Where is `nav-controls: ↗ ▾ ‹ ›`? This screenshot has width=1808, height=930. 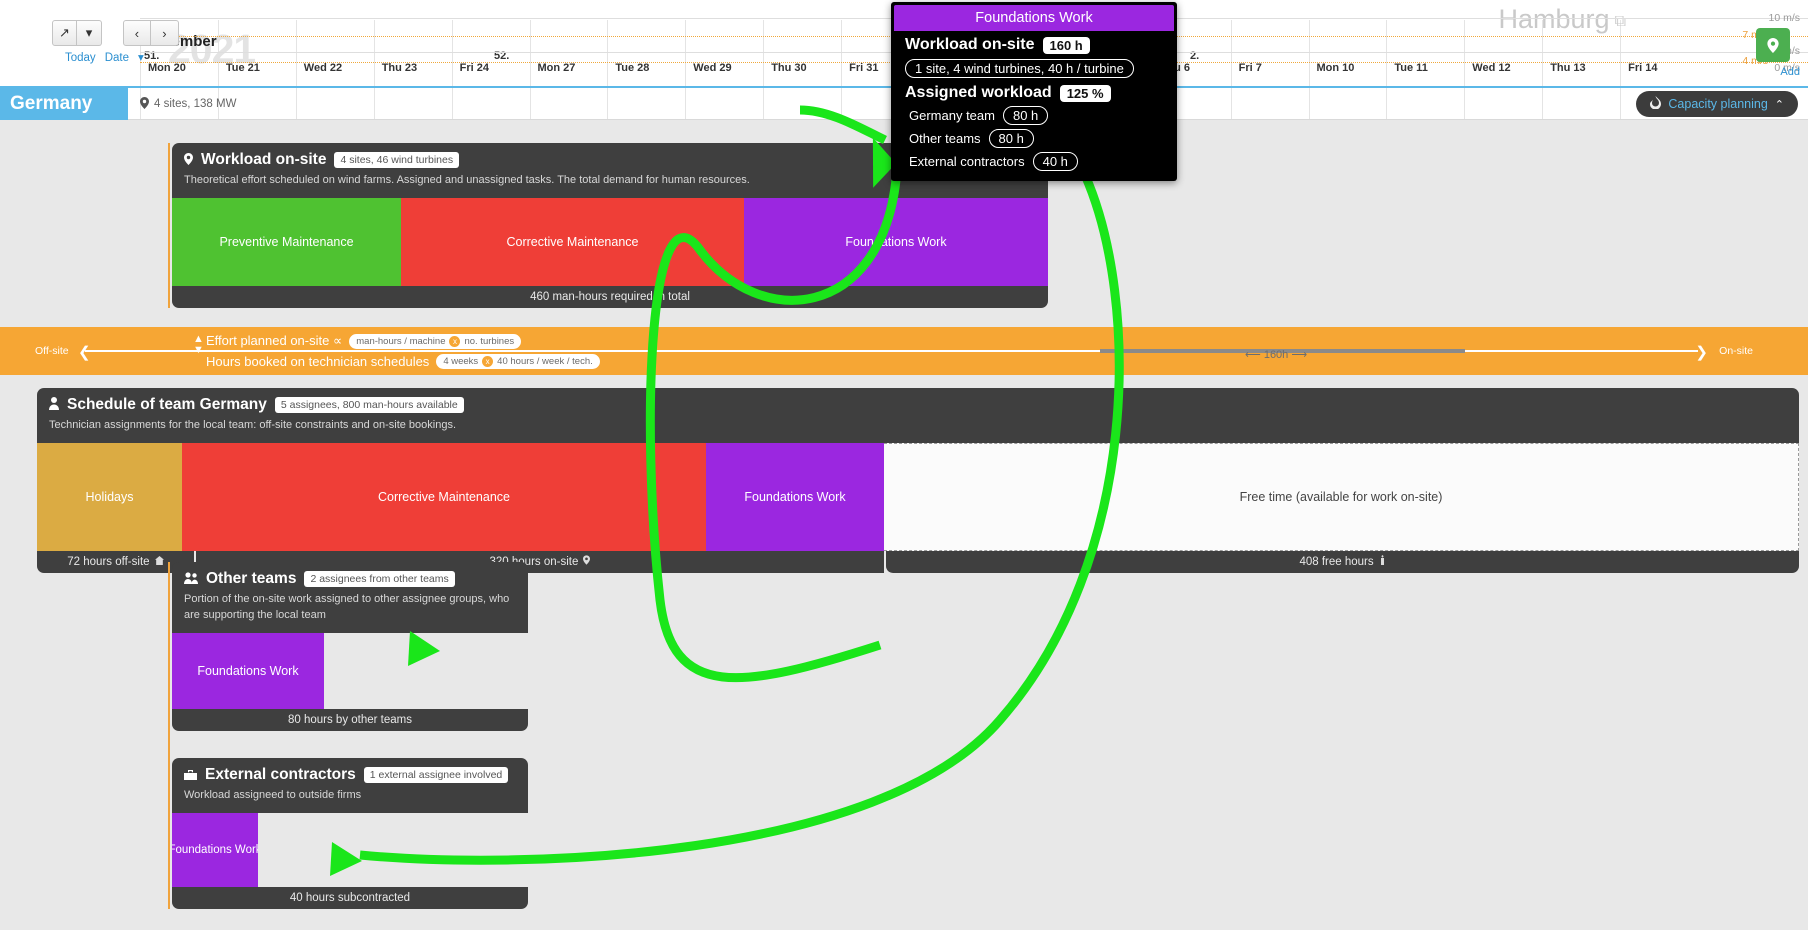
nav-controls: ↗ ▾ ‹ › is located at coordinates (115, 33).